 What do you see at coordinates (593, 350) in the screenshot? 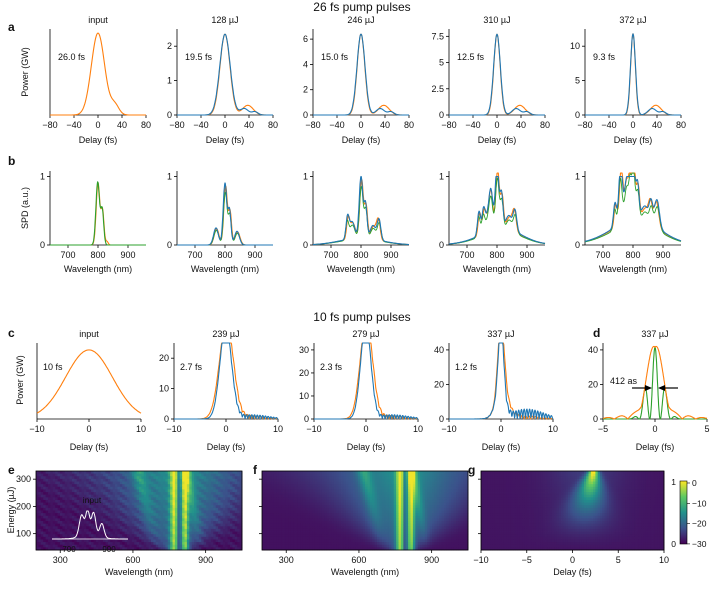
I see `panel-d-plot-ytick-label: 40` at bounding box center [593, 350].